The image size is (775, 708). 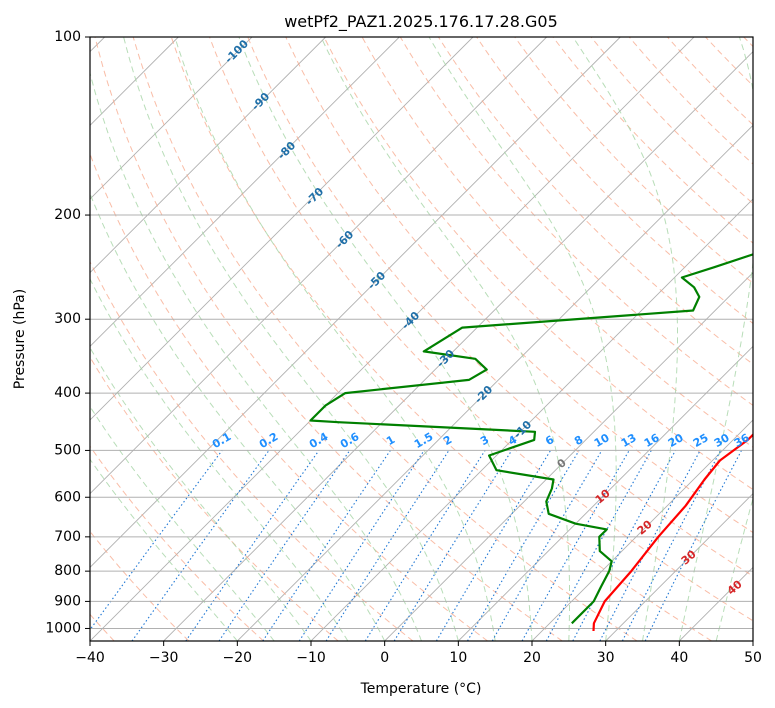 I want to click on y-tick-label: 600, so click(x=67, y=497).